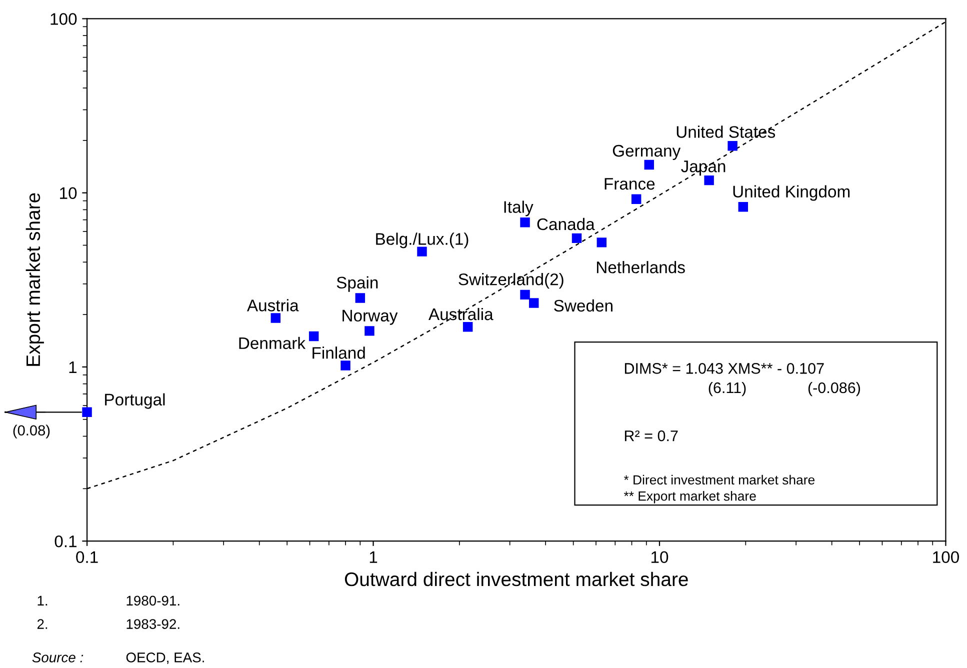 This screenshot has height=668, width=967. Describe the element at coordinates (422, 240) in the screenshot. I see `annotation: Belg./Lux.(1)` at that location.